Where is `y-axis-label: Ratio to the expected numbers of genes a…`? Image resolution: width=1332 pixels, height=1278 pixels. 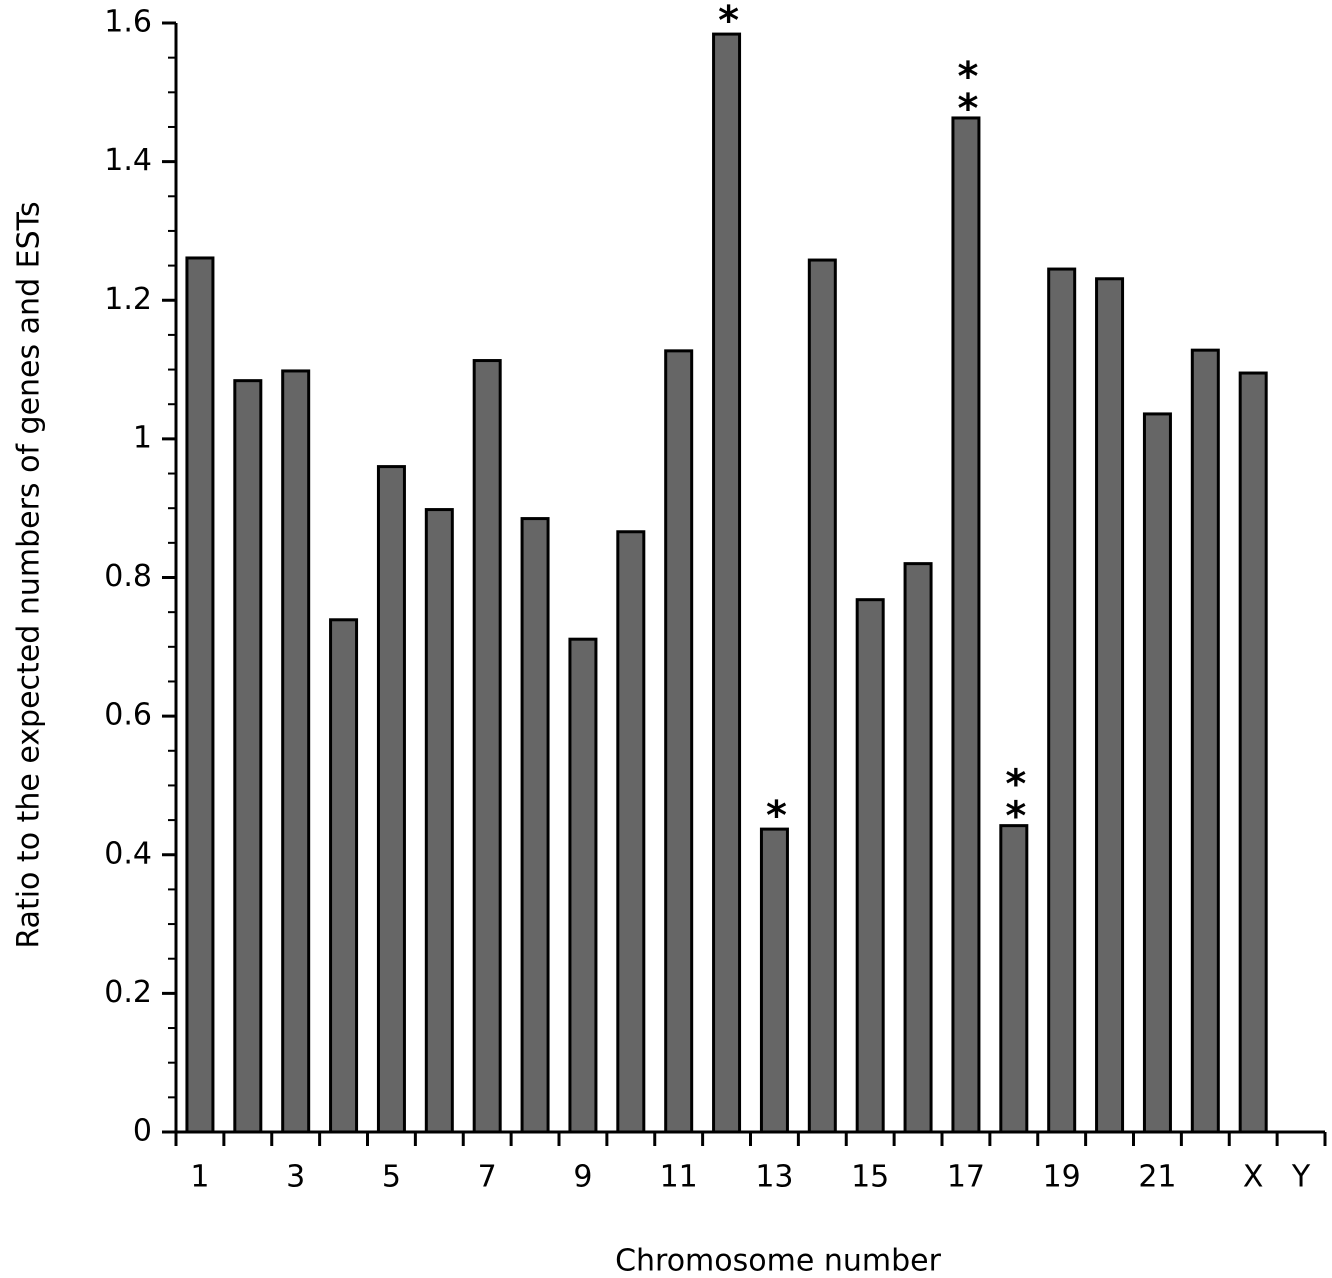
y-axis-label: Ratio to the expected numbers of genes a… is located at coordinates (29, 574).